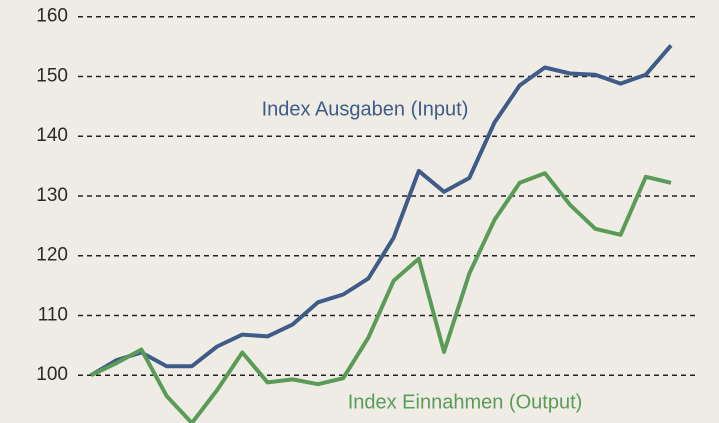 The image size is (719, 423). I want to click on y-tick-label: 130, so click(52, 195).